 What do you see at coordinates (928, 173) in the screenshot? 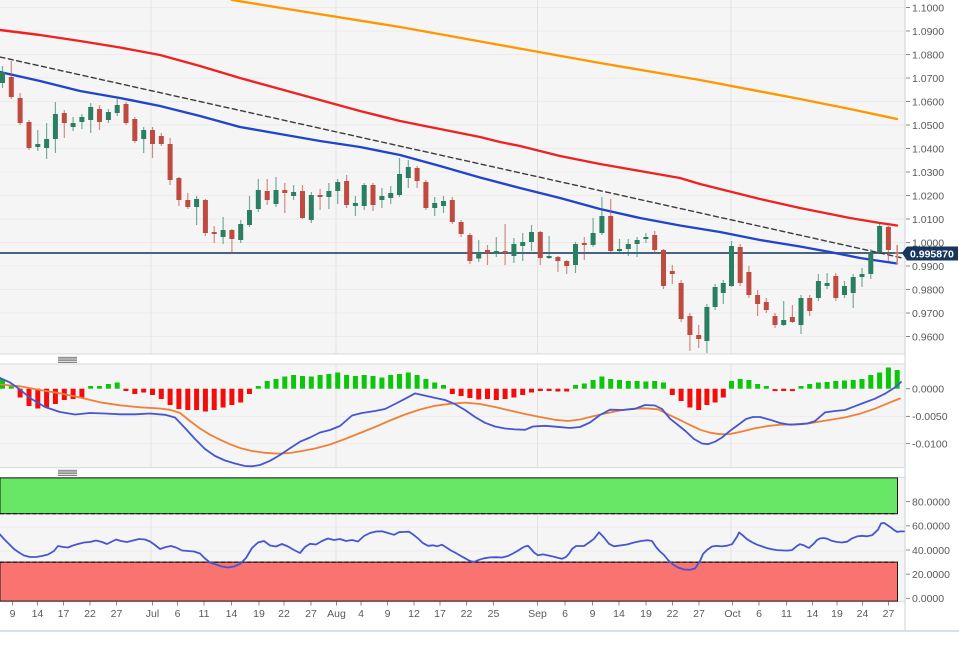
I see `svg-text: 1.0300` at bounding box center [928, 173].